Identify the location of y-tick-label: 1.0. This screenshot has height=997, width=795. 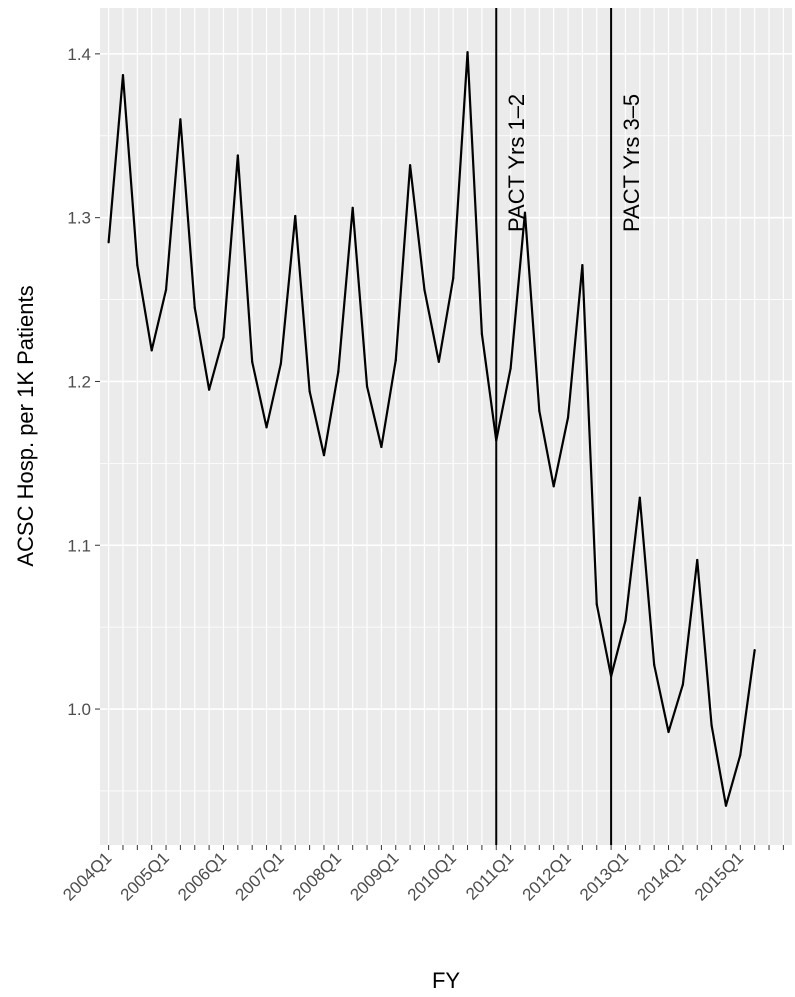
(79, 709).